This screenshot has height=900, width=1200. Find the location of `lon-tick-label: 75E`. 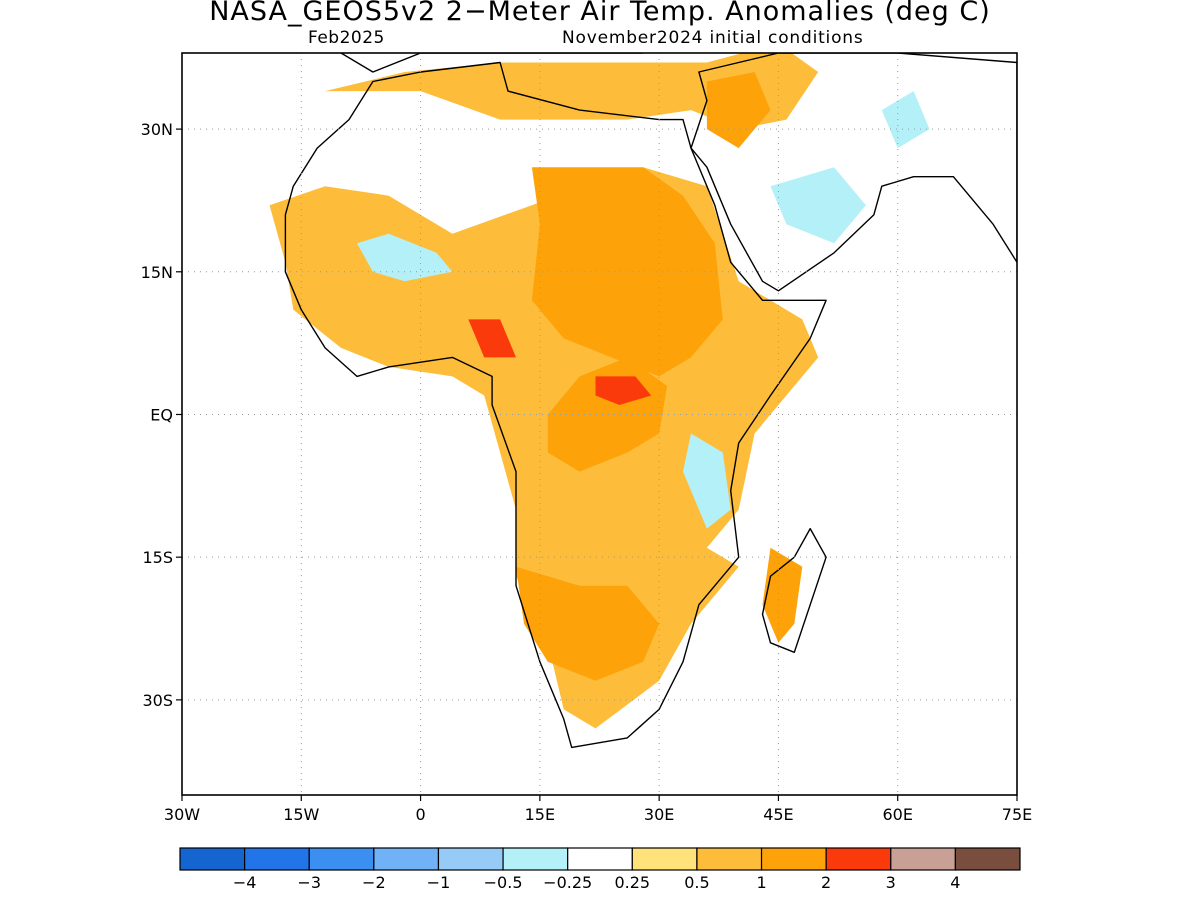

lon-tick-label: 75E is located at coordinates (1017, 814).